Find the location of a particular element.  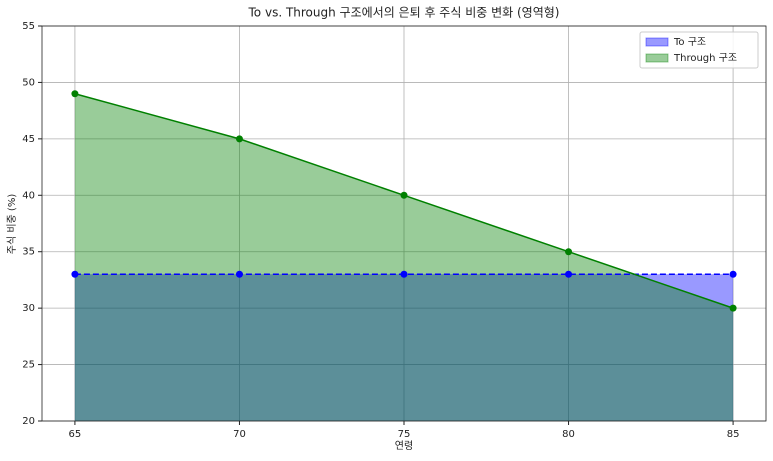

x-tick-label: 65 is located at coordinates (75, 434).